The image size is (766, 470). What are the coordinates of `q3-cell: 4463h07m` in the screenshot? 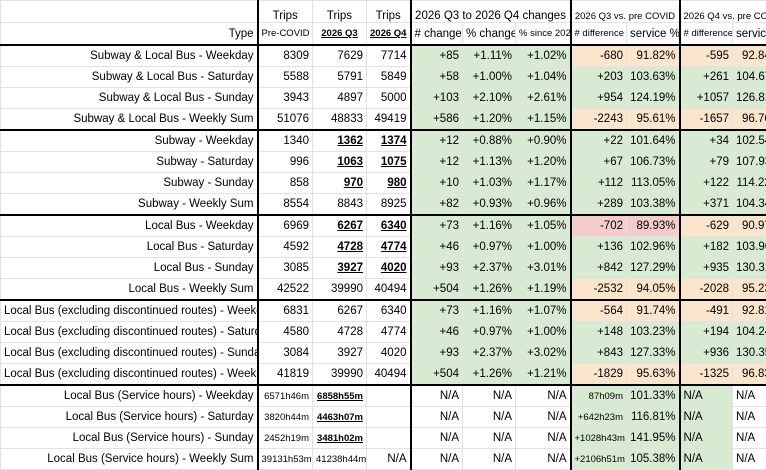 It's located at (340, 417).